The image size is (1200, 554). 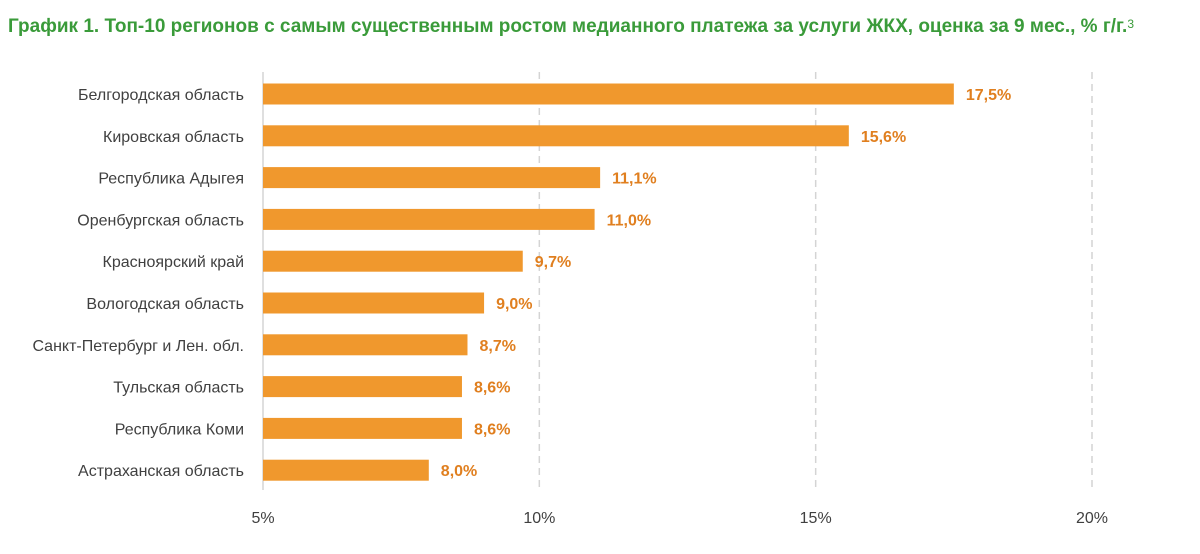 What do you see at coordinates (173, 137) in the screenshot?
I see `category-label: Кировская область` at bounding box center [173, 137].